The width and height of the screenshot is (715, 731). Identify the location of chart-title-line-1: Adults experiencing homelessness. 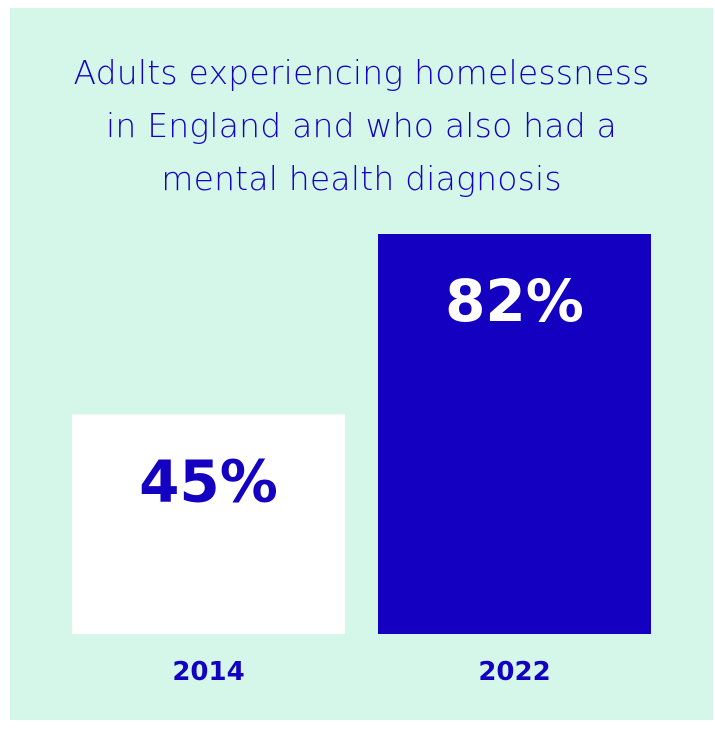
(361, 72).